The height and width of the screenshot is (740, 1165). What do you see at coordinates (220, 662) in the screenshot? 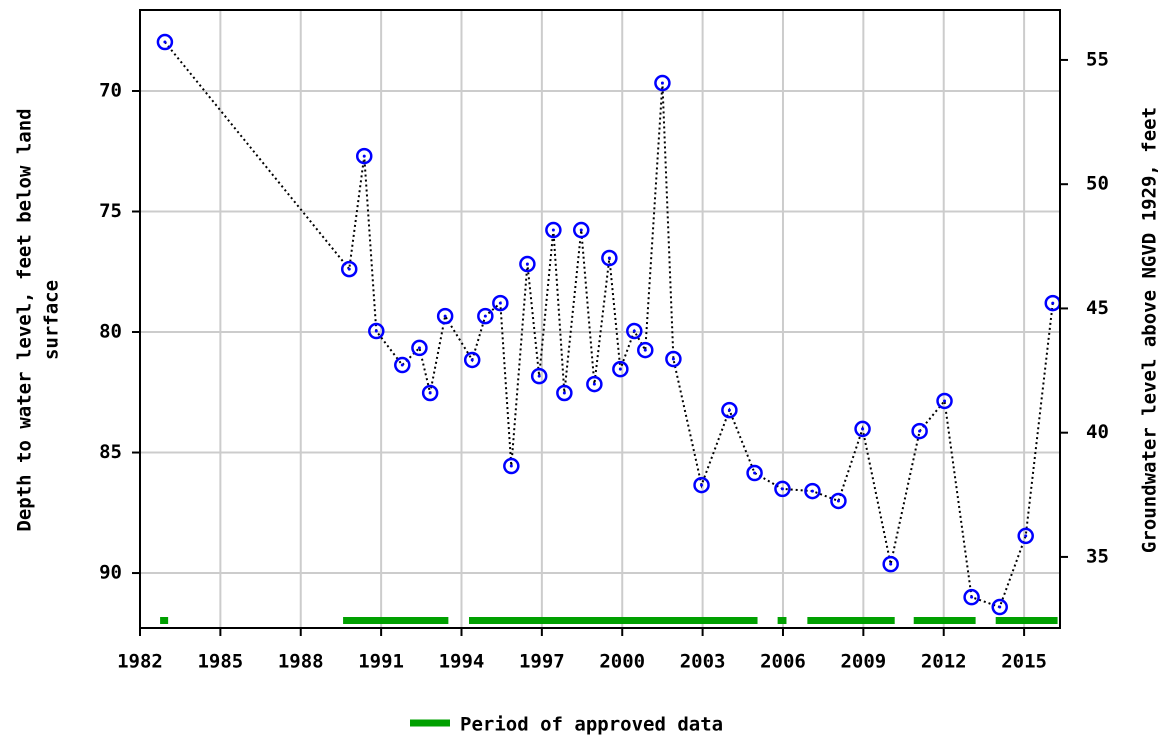
I see `x-tick-label: 1985` at bounding box center [220, 662].